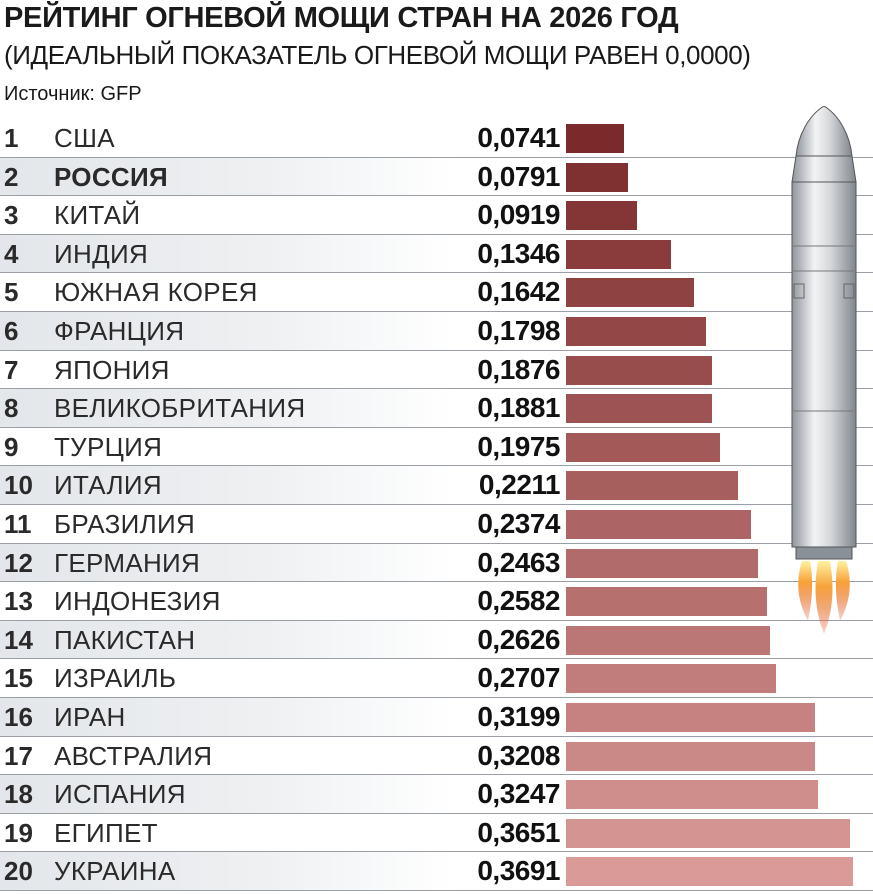  What do you see at coordinates (518, 678) in the screenshot?
I see `value-label: 0,2707` at bounding box center [518, 678].